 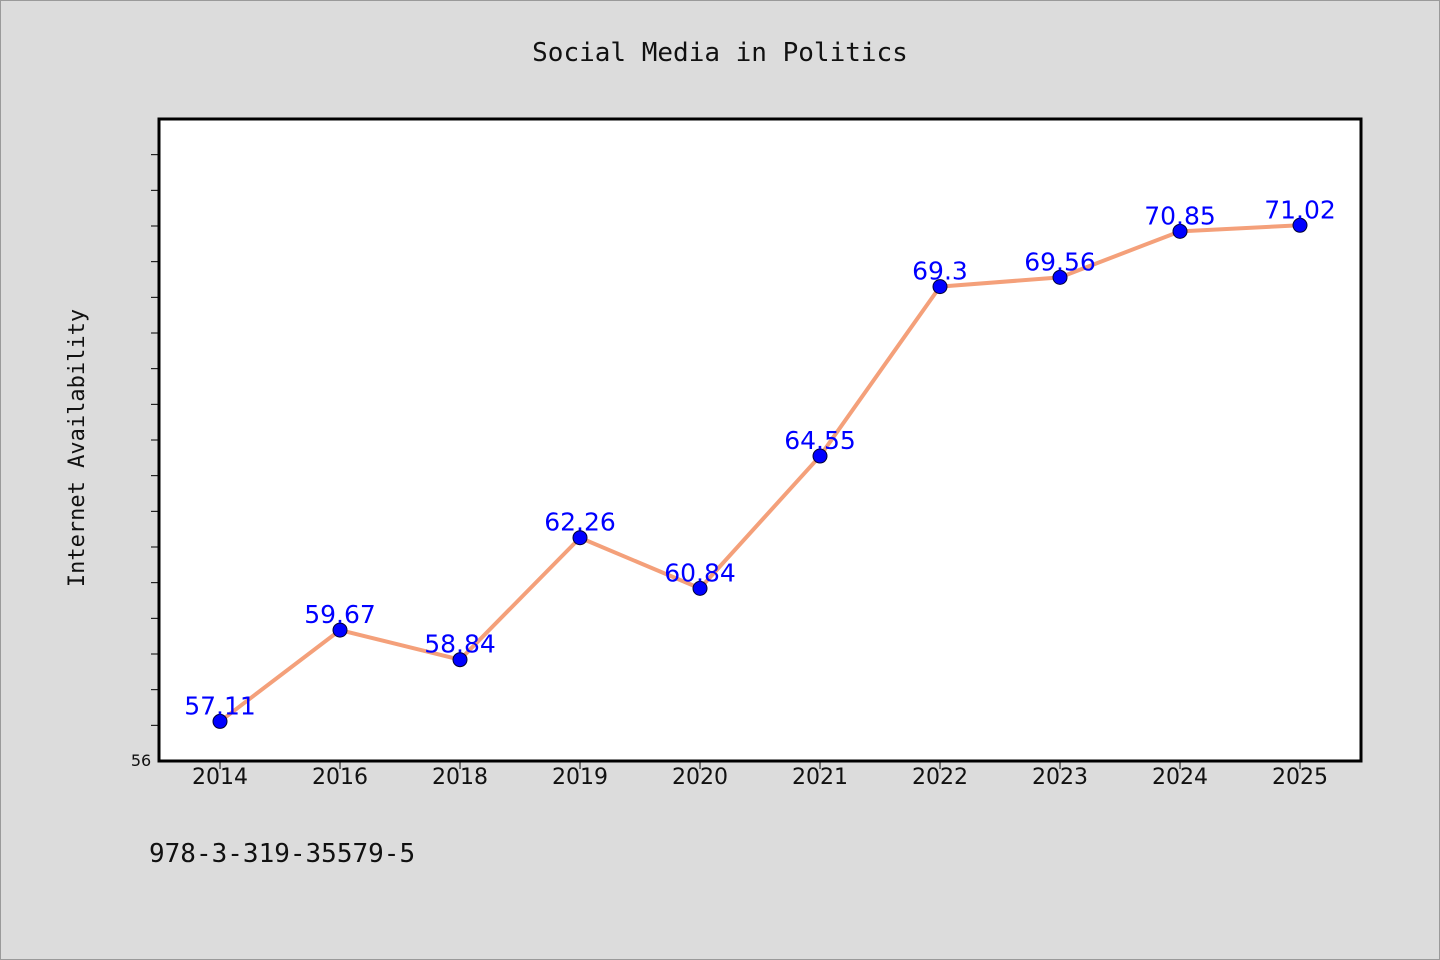 I want to click on x-tick-label: 2018, so click(x=460, y=777).